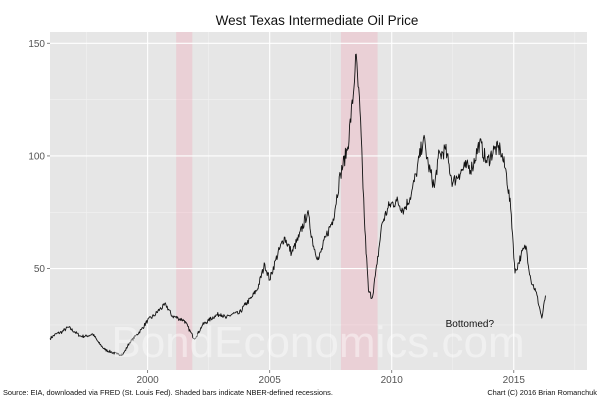 The width and height of the screenshot is (600, 400). What do you see at coordinates (40, 269) in the screenshot?
I see `y-tick-label: 50` at bounding box center [40, 269].